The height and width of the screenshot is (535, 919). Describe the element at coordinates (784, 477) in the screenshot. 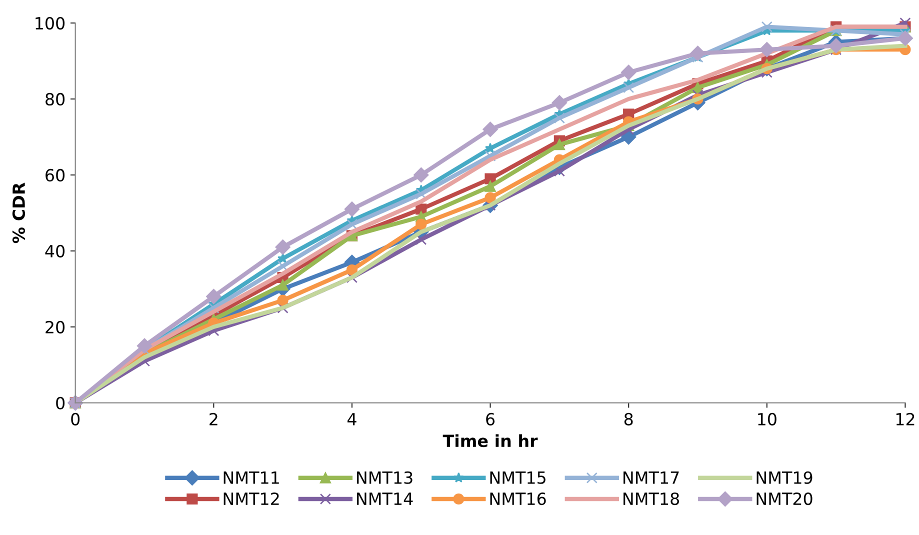

I see `legend-label: NMT19` at that location.